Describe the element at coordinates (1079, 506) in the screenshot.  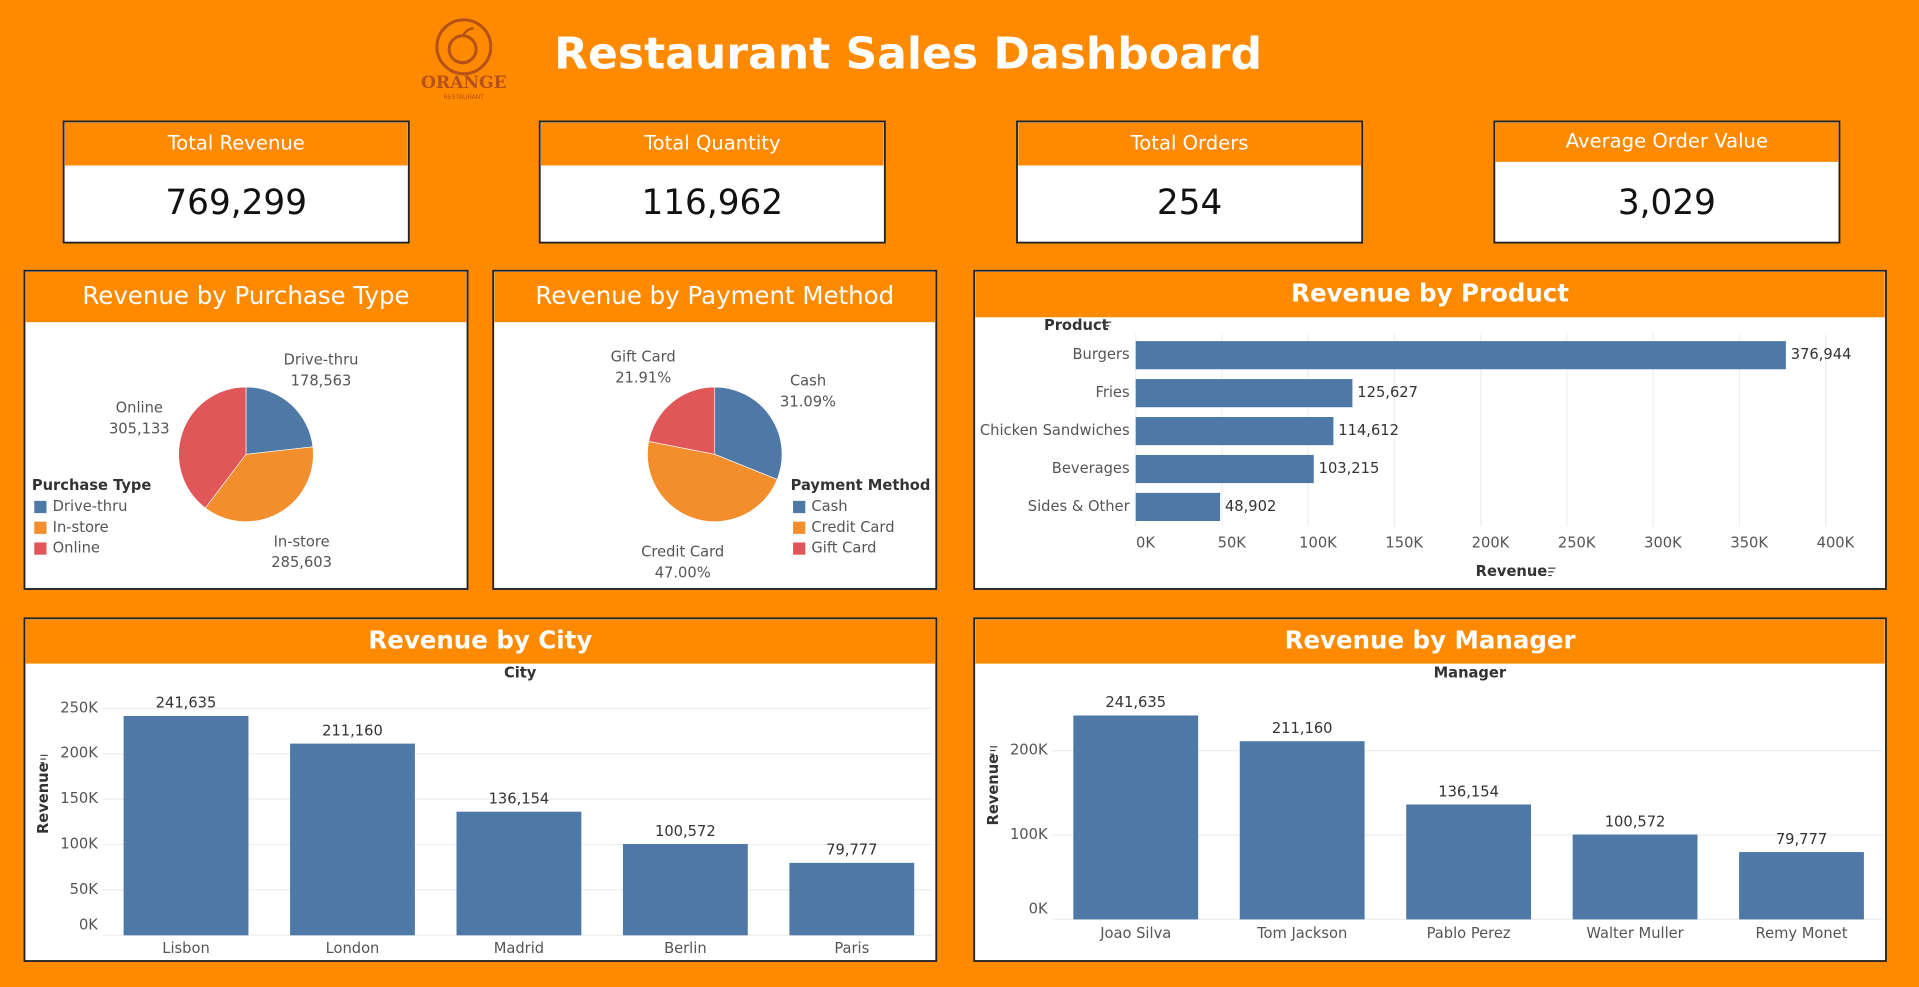
I see `y-tick-label: Sides & Other` at that location.